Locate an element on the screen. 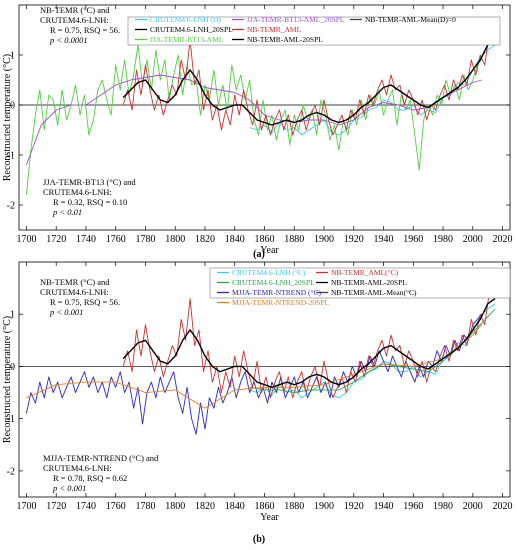 This screenshot has height=550, width=518. panel-label: (a) is located at coordinates (259, 254).